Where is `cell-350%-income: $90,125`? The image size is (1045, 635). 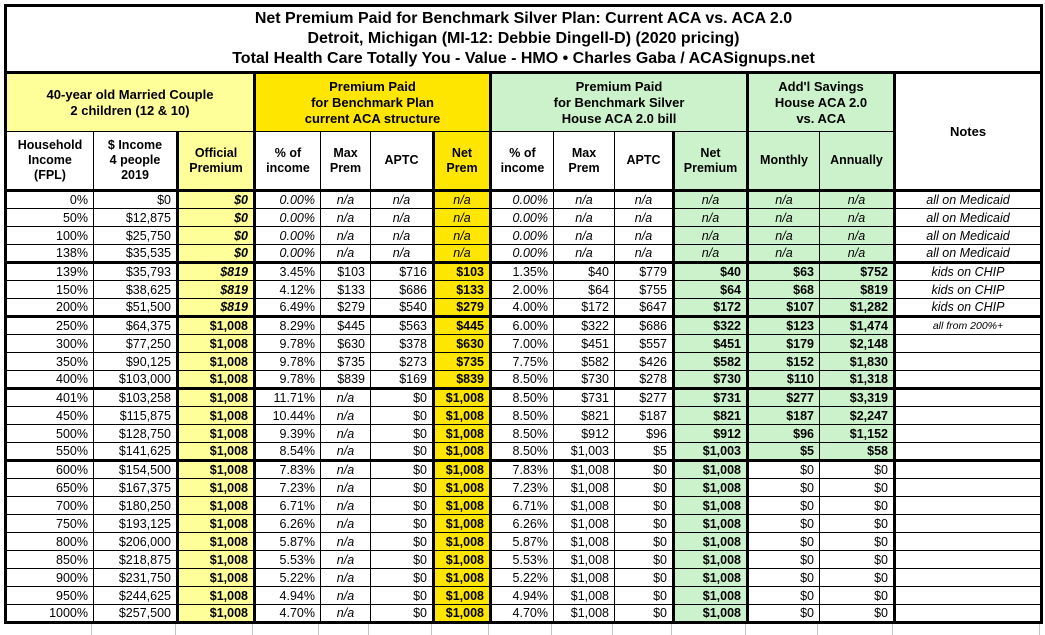 cell-350%-income: $90,125 is located at coordinates (135, 361).